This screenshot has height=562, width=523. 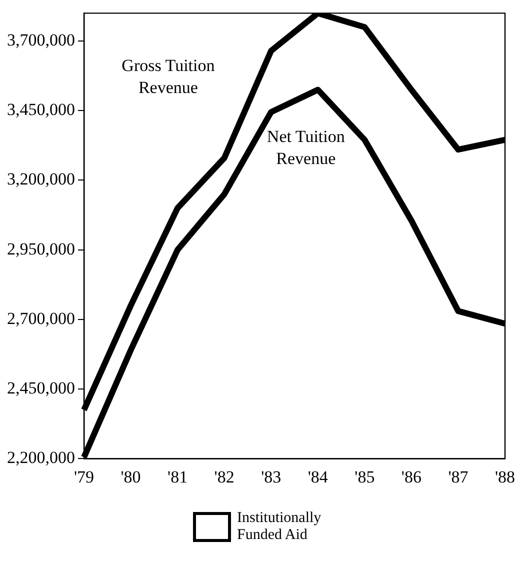 What do you see at coordinates (41, 388) in the screenshot?
I see `y-tick-label: 2,450,000` at bounding box center [41, 388].